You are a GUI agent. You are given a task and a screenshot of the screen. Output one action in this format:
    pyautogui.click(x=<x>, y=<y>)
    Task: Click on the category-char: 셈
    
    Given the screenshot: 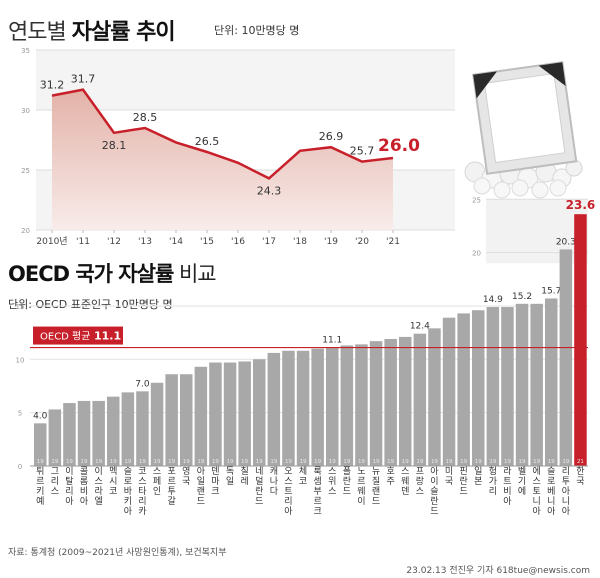 What is the action you would take?
    pyautogui.click(x=318, y=481)
    